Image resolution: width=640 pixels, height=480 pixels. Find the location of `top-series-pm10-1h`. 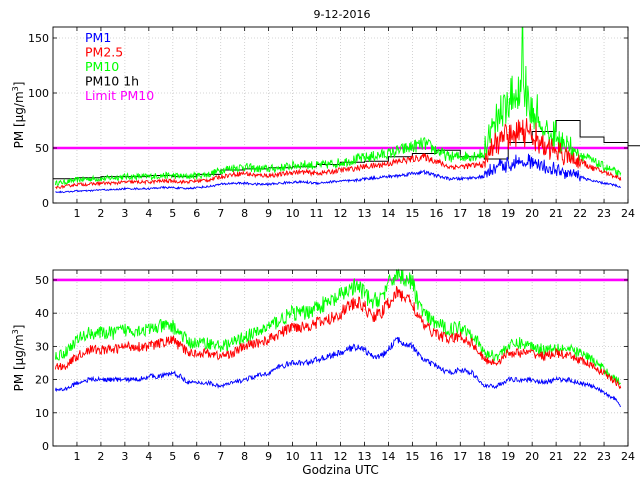

top-series-pm10-1h is located at coordinates (346, 150).